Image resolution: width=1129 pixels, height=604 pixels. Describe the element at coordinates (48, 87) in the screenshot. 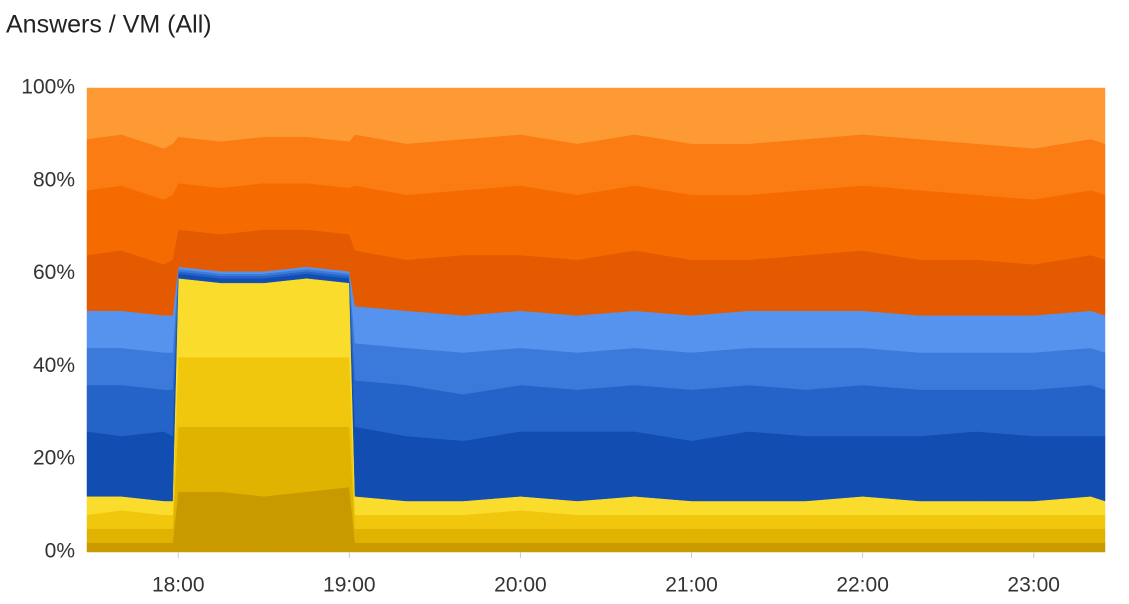

I see `y-tick-label: 100%` at that location.